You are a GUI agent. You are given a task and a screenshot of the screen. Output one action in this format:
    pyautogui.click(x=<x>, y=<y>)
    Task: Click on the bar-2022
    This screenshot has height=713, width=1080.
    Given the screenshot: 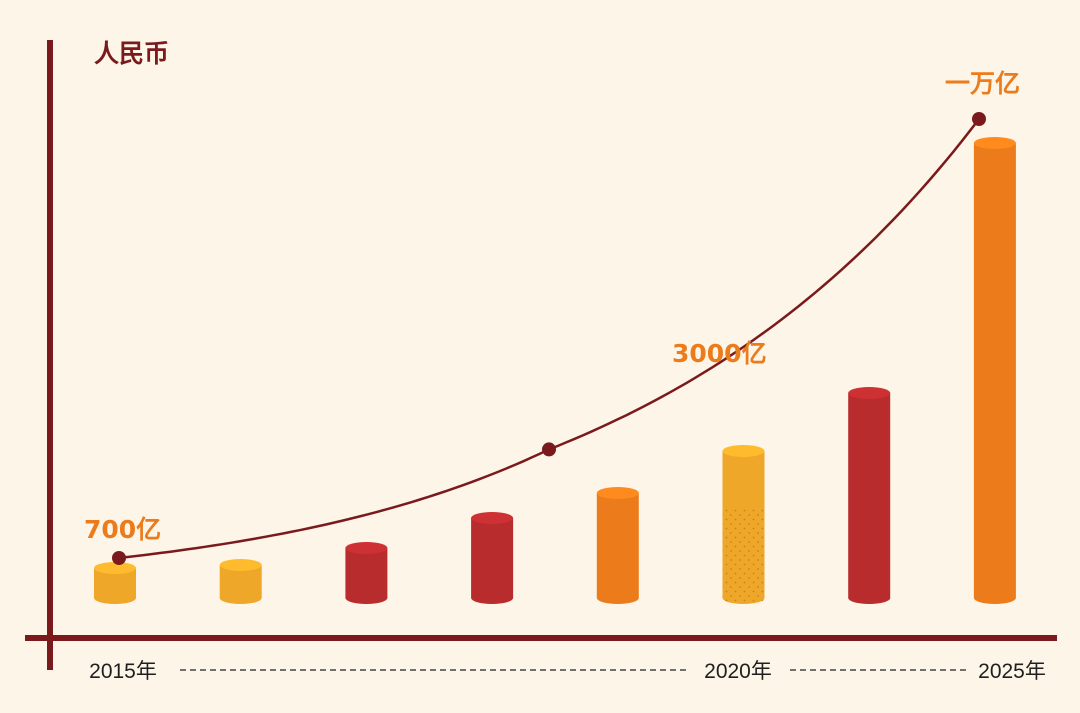 What is the action you would take?
    pyautogui.click(x=994, y=370)
    